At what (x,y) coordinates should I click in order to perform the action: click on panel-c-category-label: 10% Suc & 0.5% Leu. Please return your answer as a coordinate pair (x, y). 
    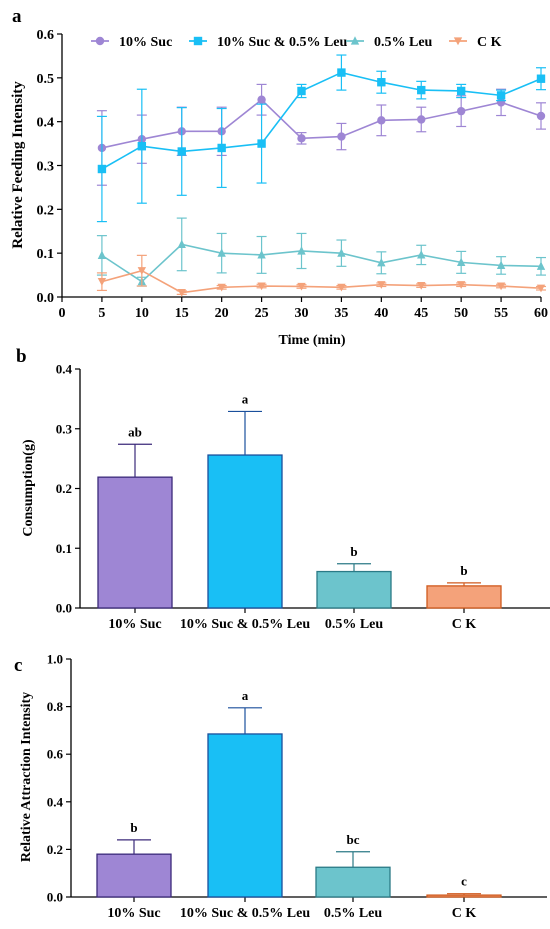
    Looking at the image, I should click on (245, 913).